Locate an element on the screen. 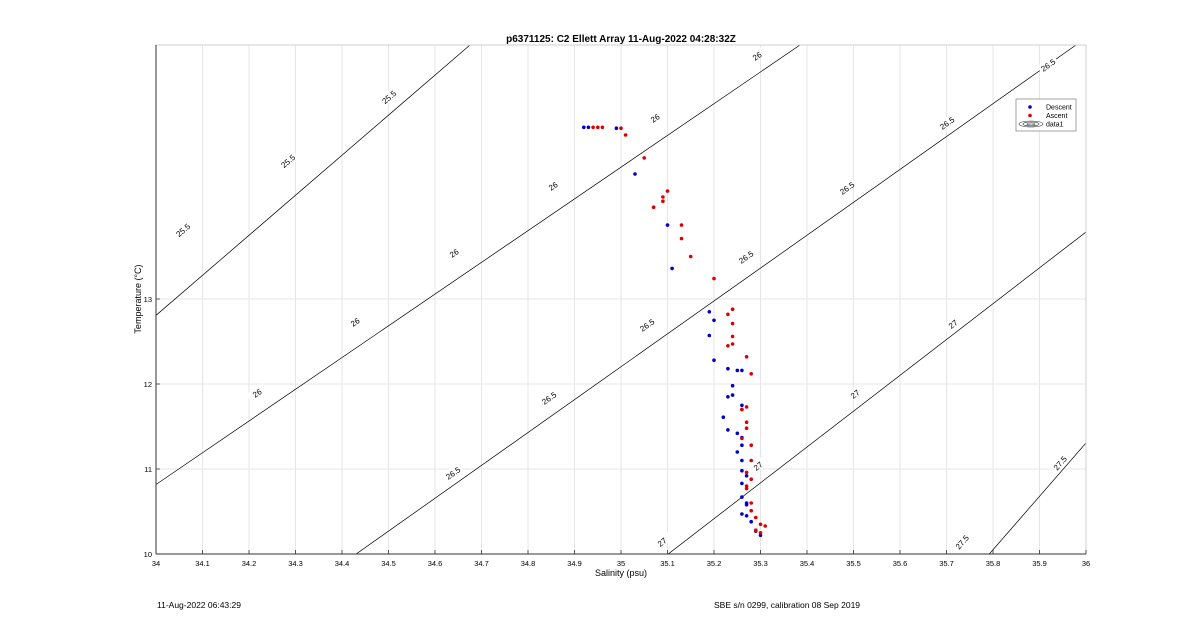  x-tick-label: 34.3 is located at coordinates (295, 563).